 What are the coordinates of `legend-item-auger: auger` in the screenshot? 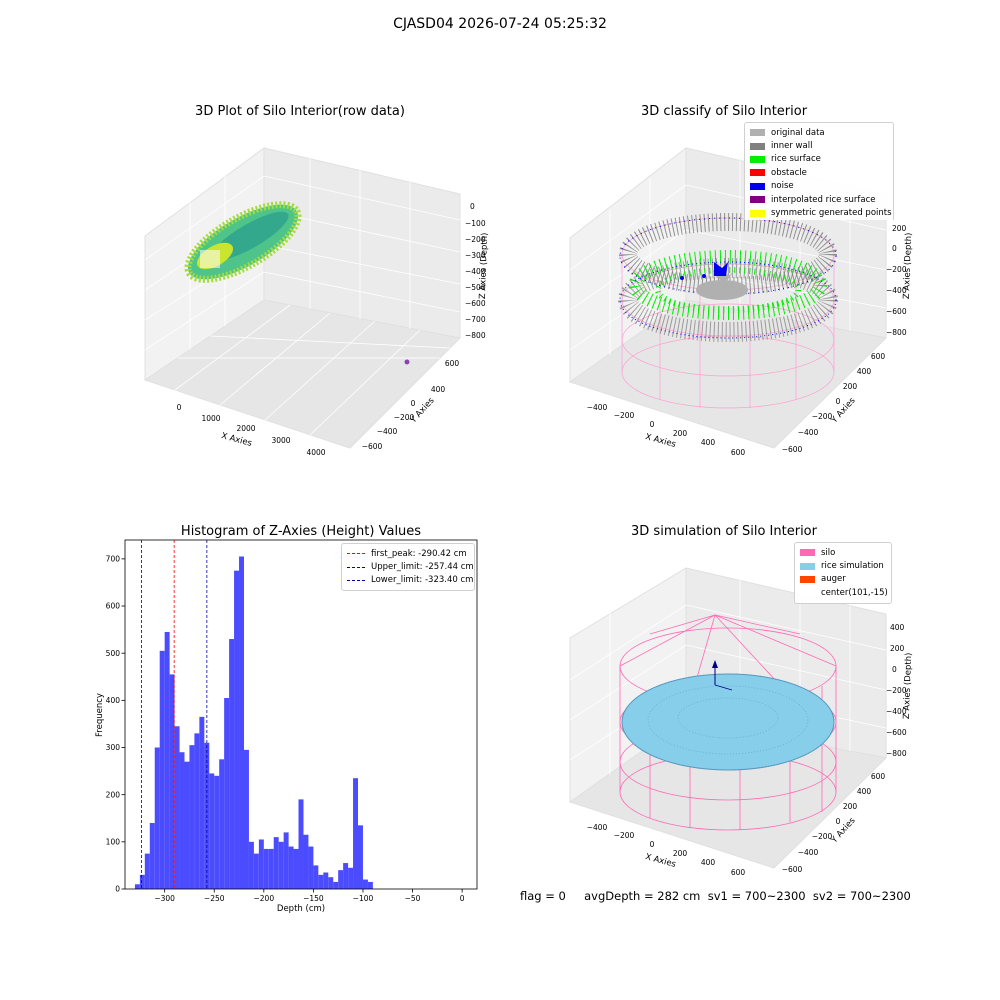 It's located at (843, 579).